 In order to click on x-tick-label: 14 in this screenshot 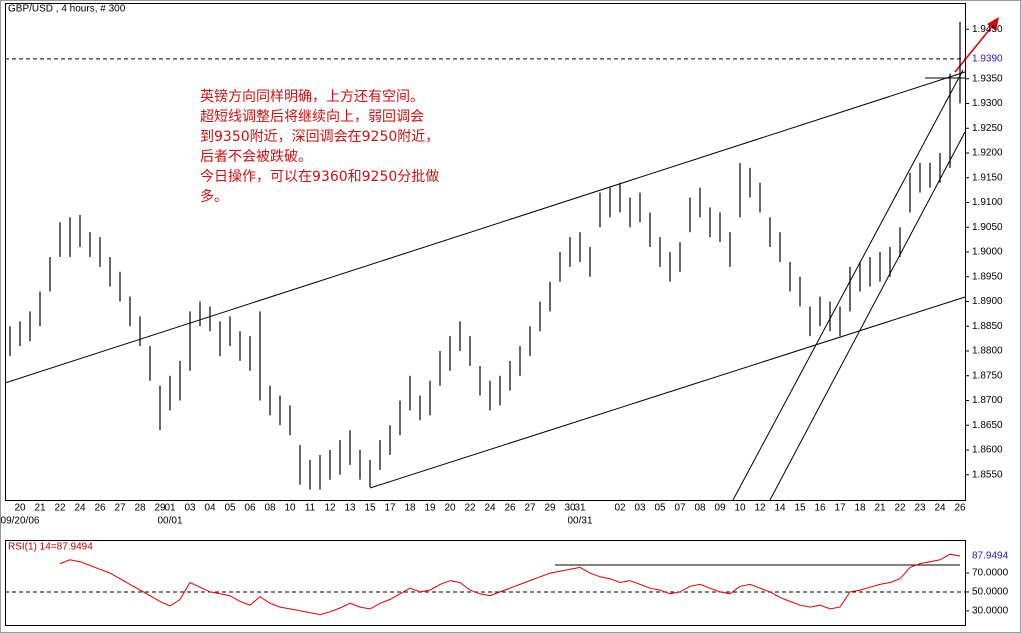, I will do `click(780, 508)`.